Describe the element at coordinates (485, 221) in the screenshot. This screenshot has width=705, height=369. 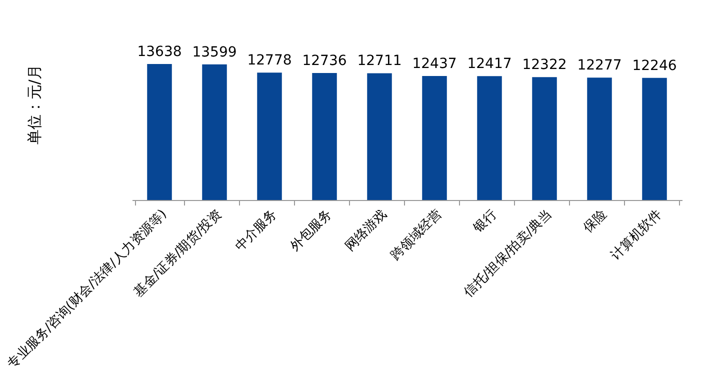
I see `x-tick-label: 银行` at that location.